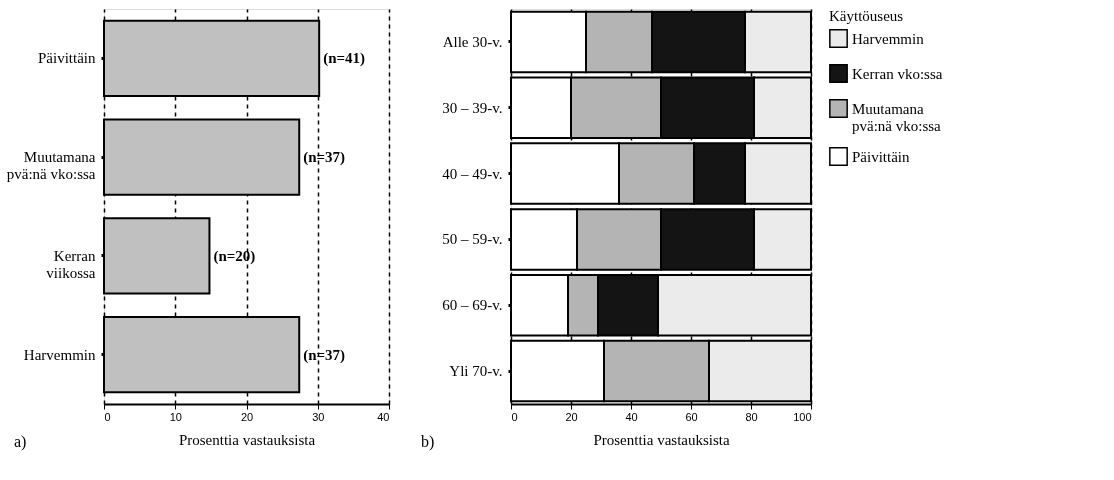  Describe the element at coordinates (67, 58) in the screenshot. I see `y-tick-label: Päivittäin` at that location.